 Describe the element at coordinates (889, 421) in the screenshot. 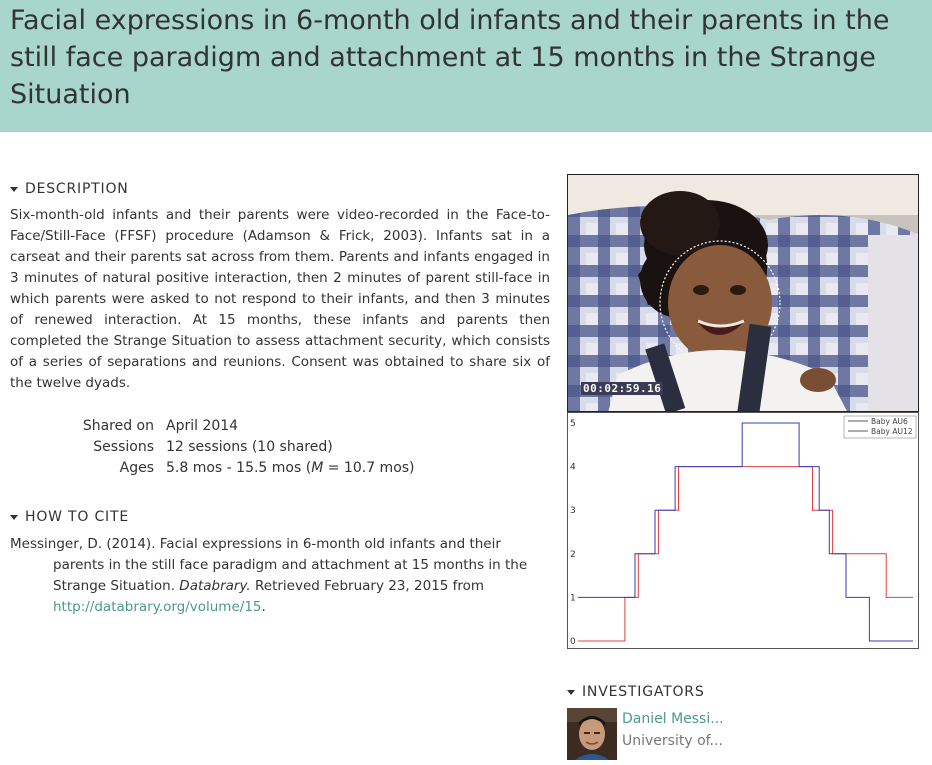

I see `legend-label-1: Baby AU6` at that location.